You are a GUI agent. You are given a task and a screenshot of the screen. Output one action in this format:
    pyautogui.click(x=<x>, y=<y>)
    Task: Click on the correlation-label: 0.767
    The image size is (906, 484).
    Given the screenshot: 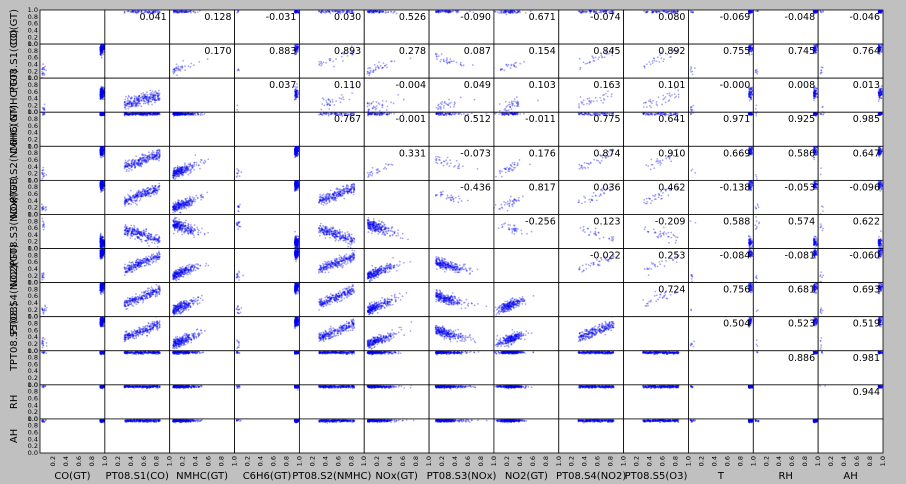 What is the action you would take?
    pyautogui.click(x=347, y=119)
    